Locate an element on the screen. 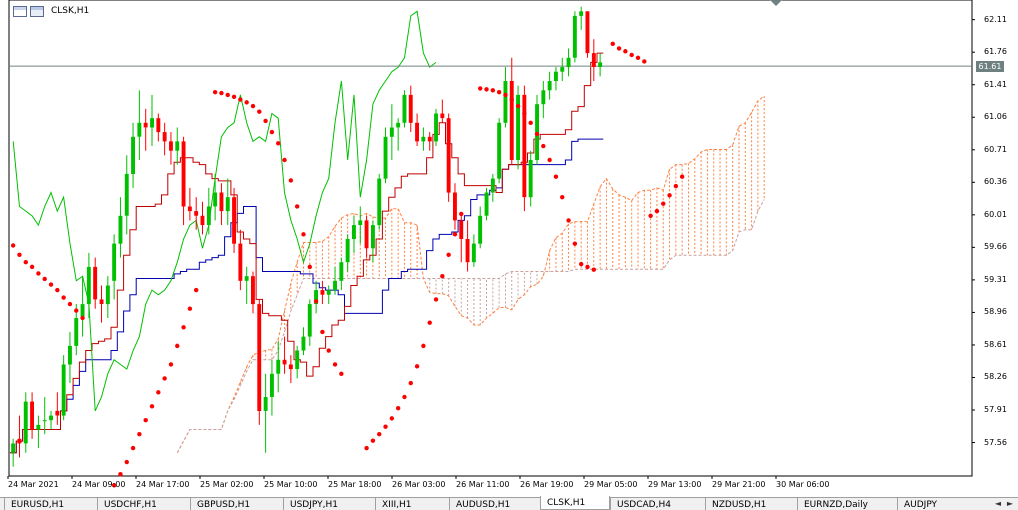  symbol-tab: GBPUSD,H1 is located at coordinates (236, 504).